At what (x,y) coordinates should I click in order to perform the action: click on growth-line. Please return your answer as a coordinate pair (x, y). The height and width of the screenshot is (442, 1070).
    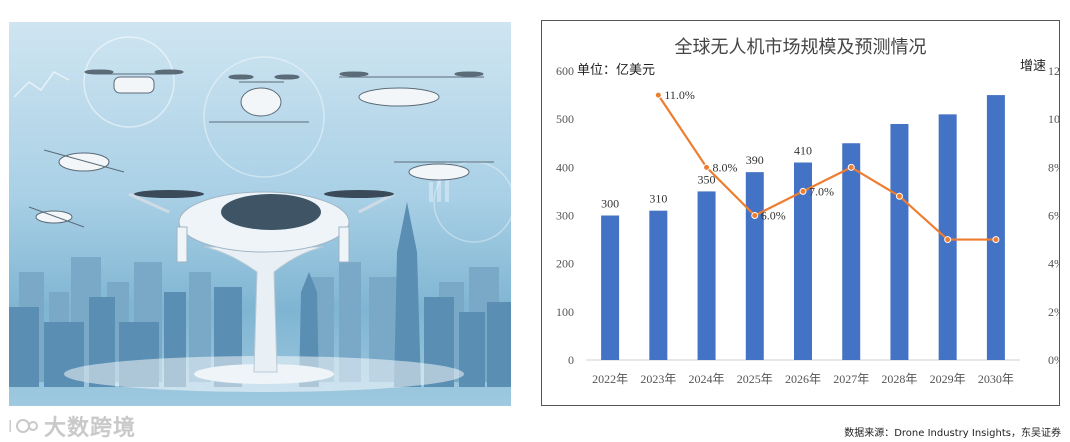
    Looking at the image, I should click on (826, 167).